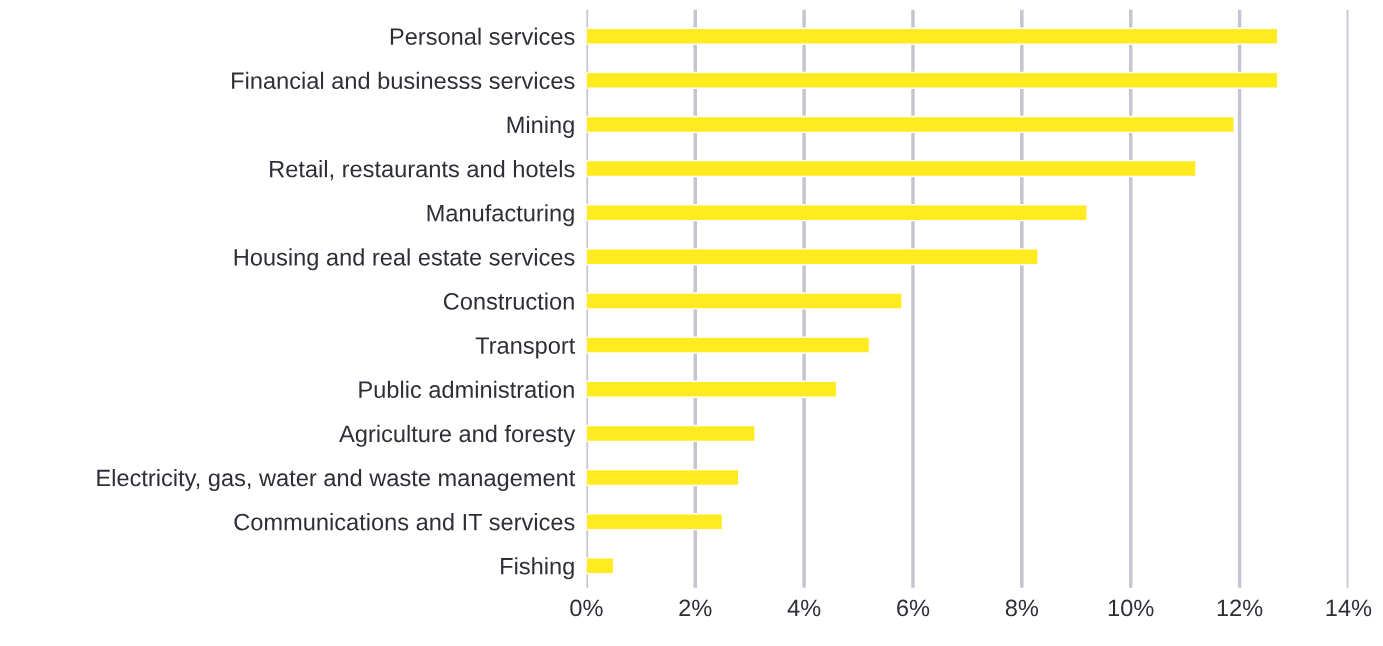 The image size is (1383, 646). What do you see at coordinates (404, 522) in the screenshot?
I see `y-tick-label: Communications and IT services` at bounding box center [404, 522].